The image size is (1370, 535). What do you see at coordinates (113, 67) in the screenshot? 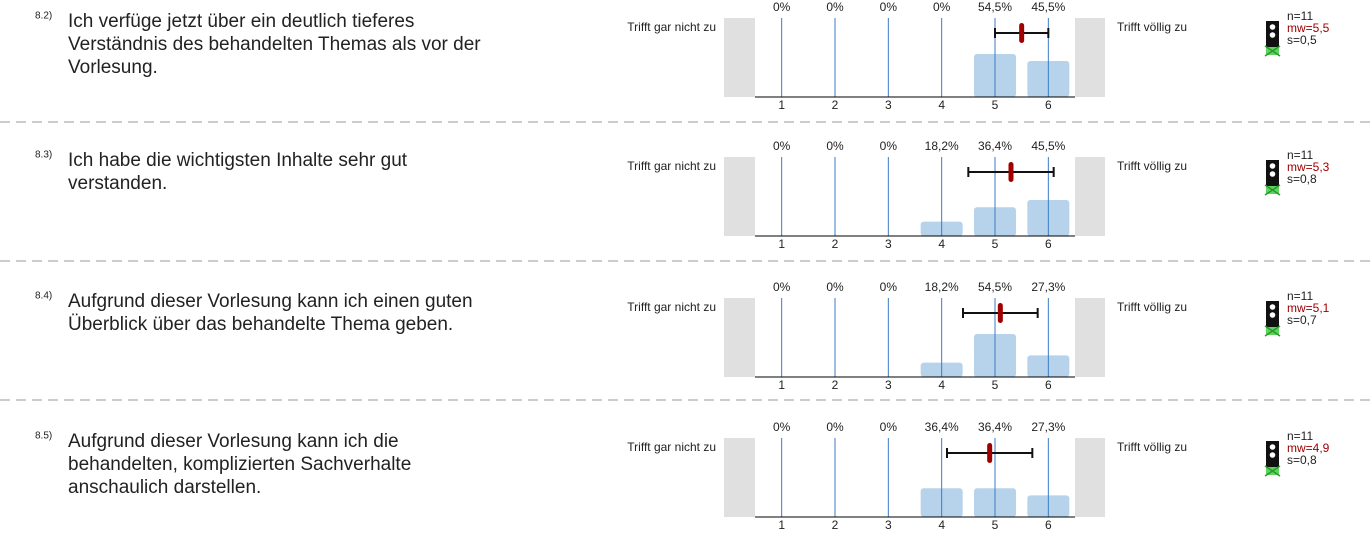
I see `question-text: Vorlesung.` at bounding box center [113, 67].